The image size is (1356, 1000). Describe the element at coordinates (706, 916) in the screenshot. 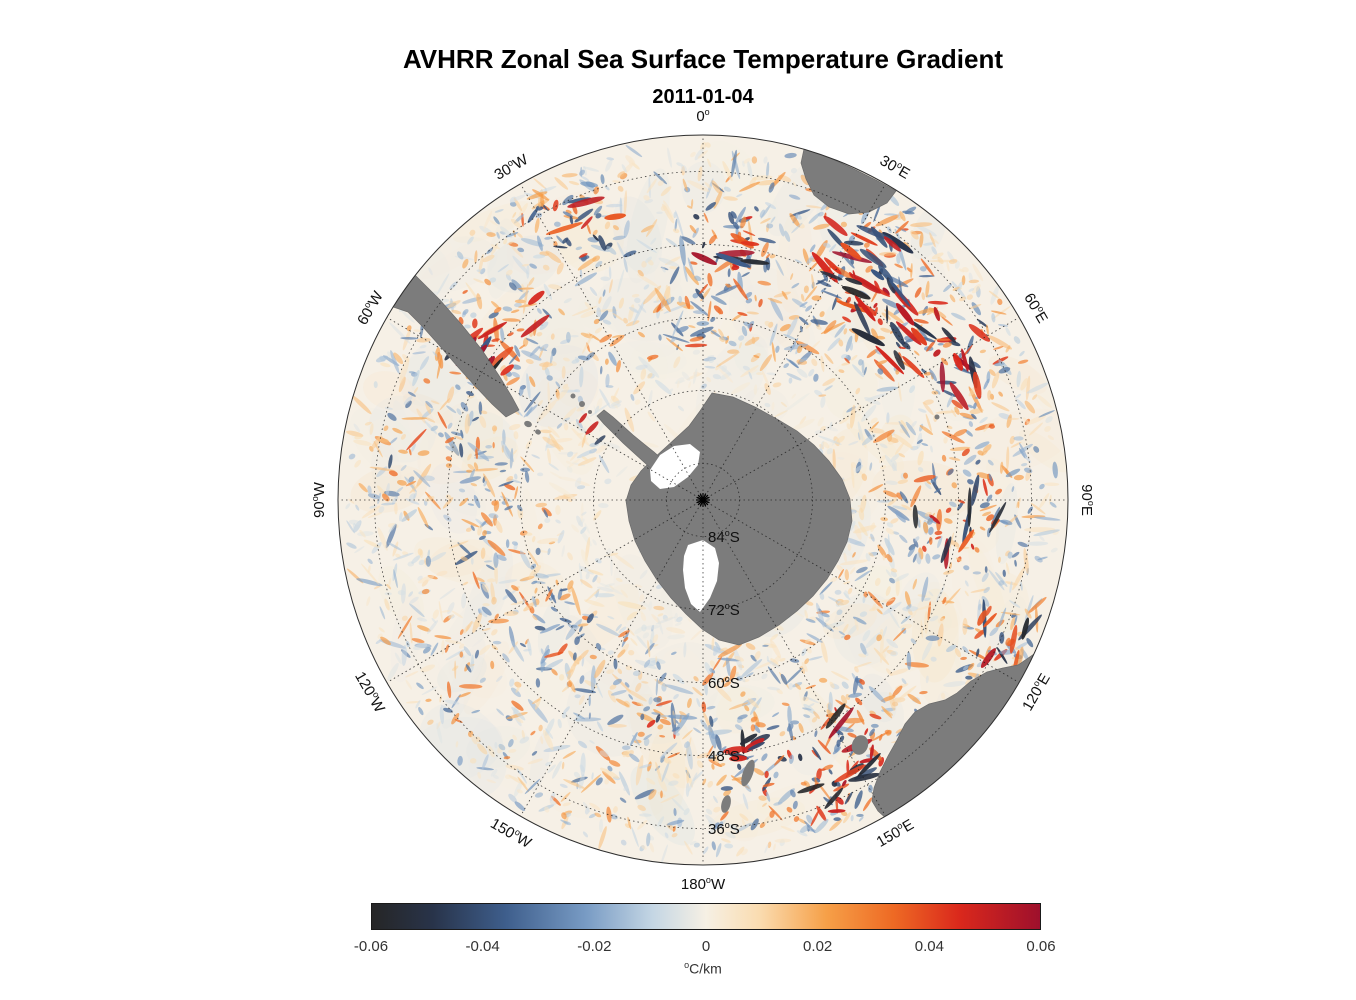

I see `colorbar-gradient` at that location.